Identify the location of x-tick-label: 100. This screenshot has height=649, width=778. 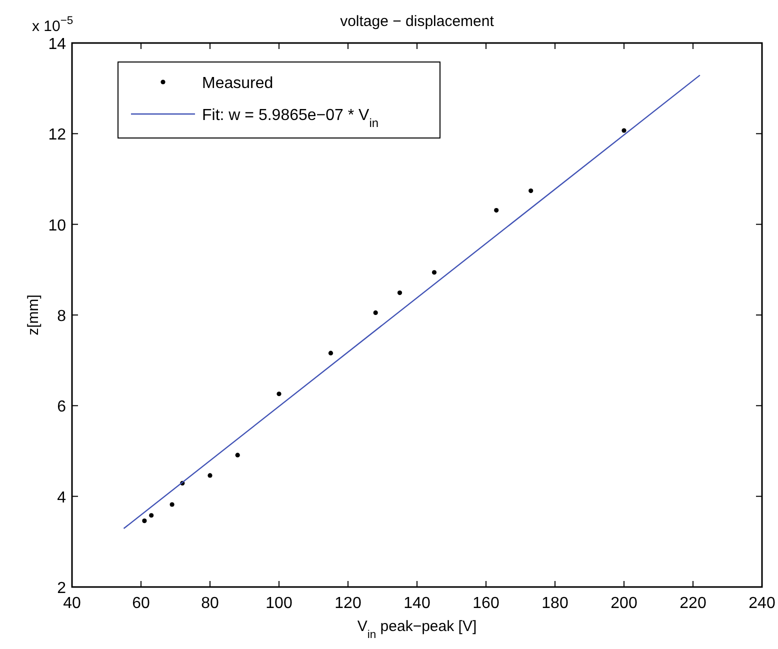
(279, 603).